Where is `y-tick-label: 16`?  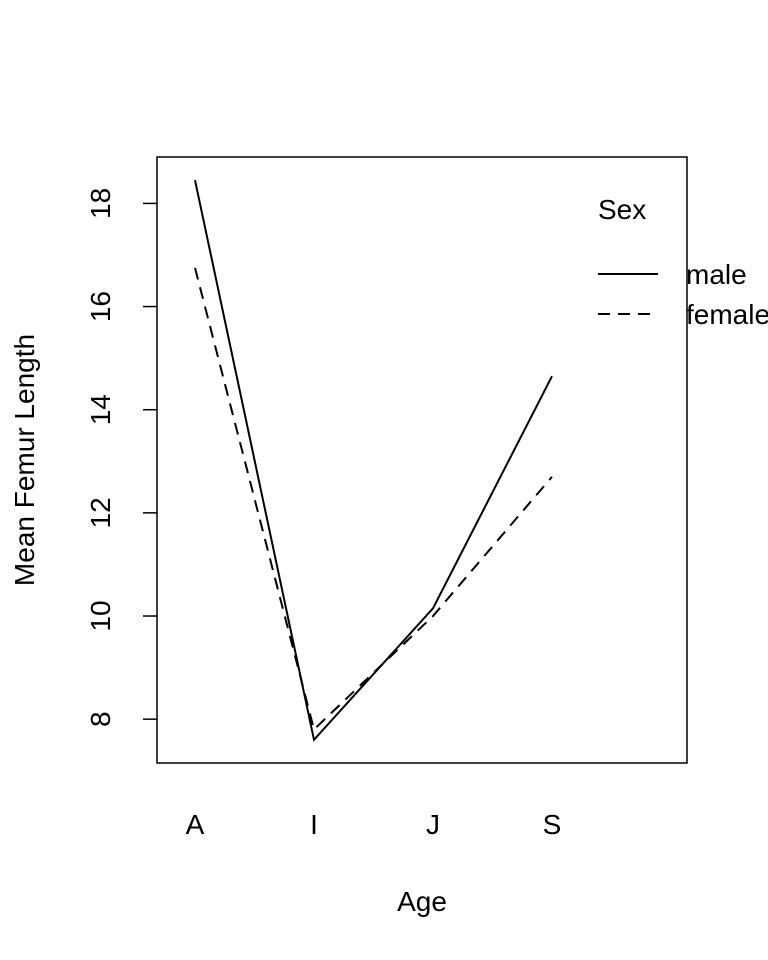
y-tick-label: 16 is located at coordinates (100, 306).